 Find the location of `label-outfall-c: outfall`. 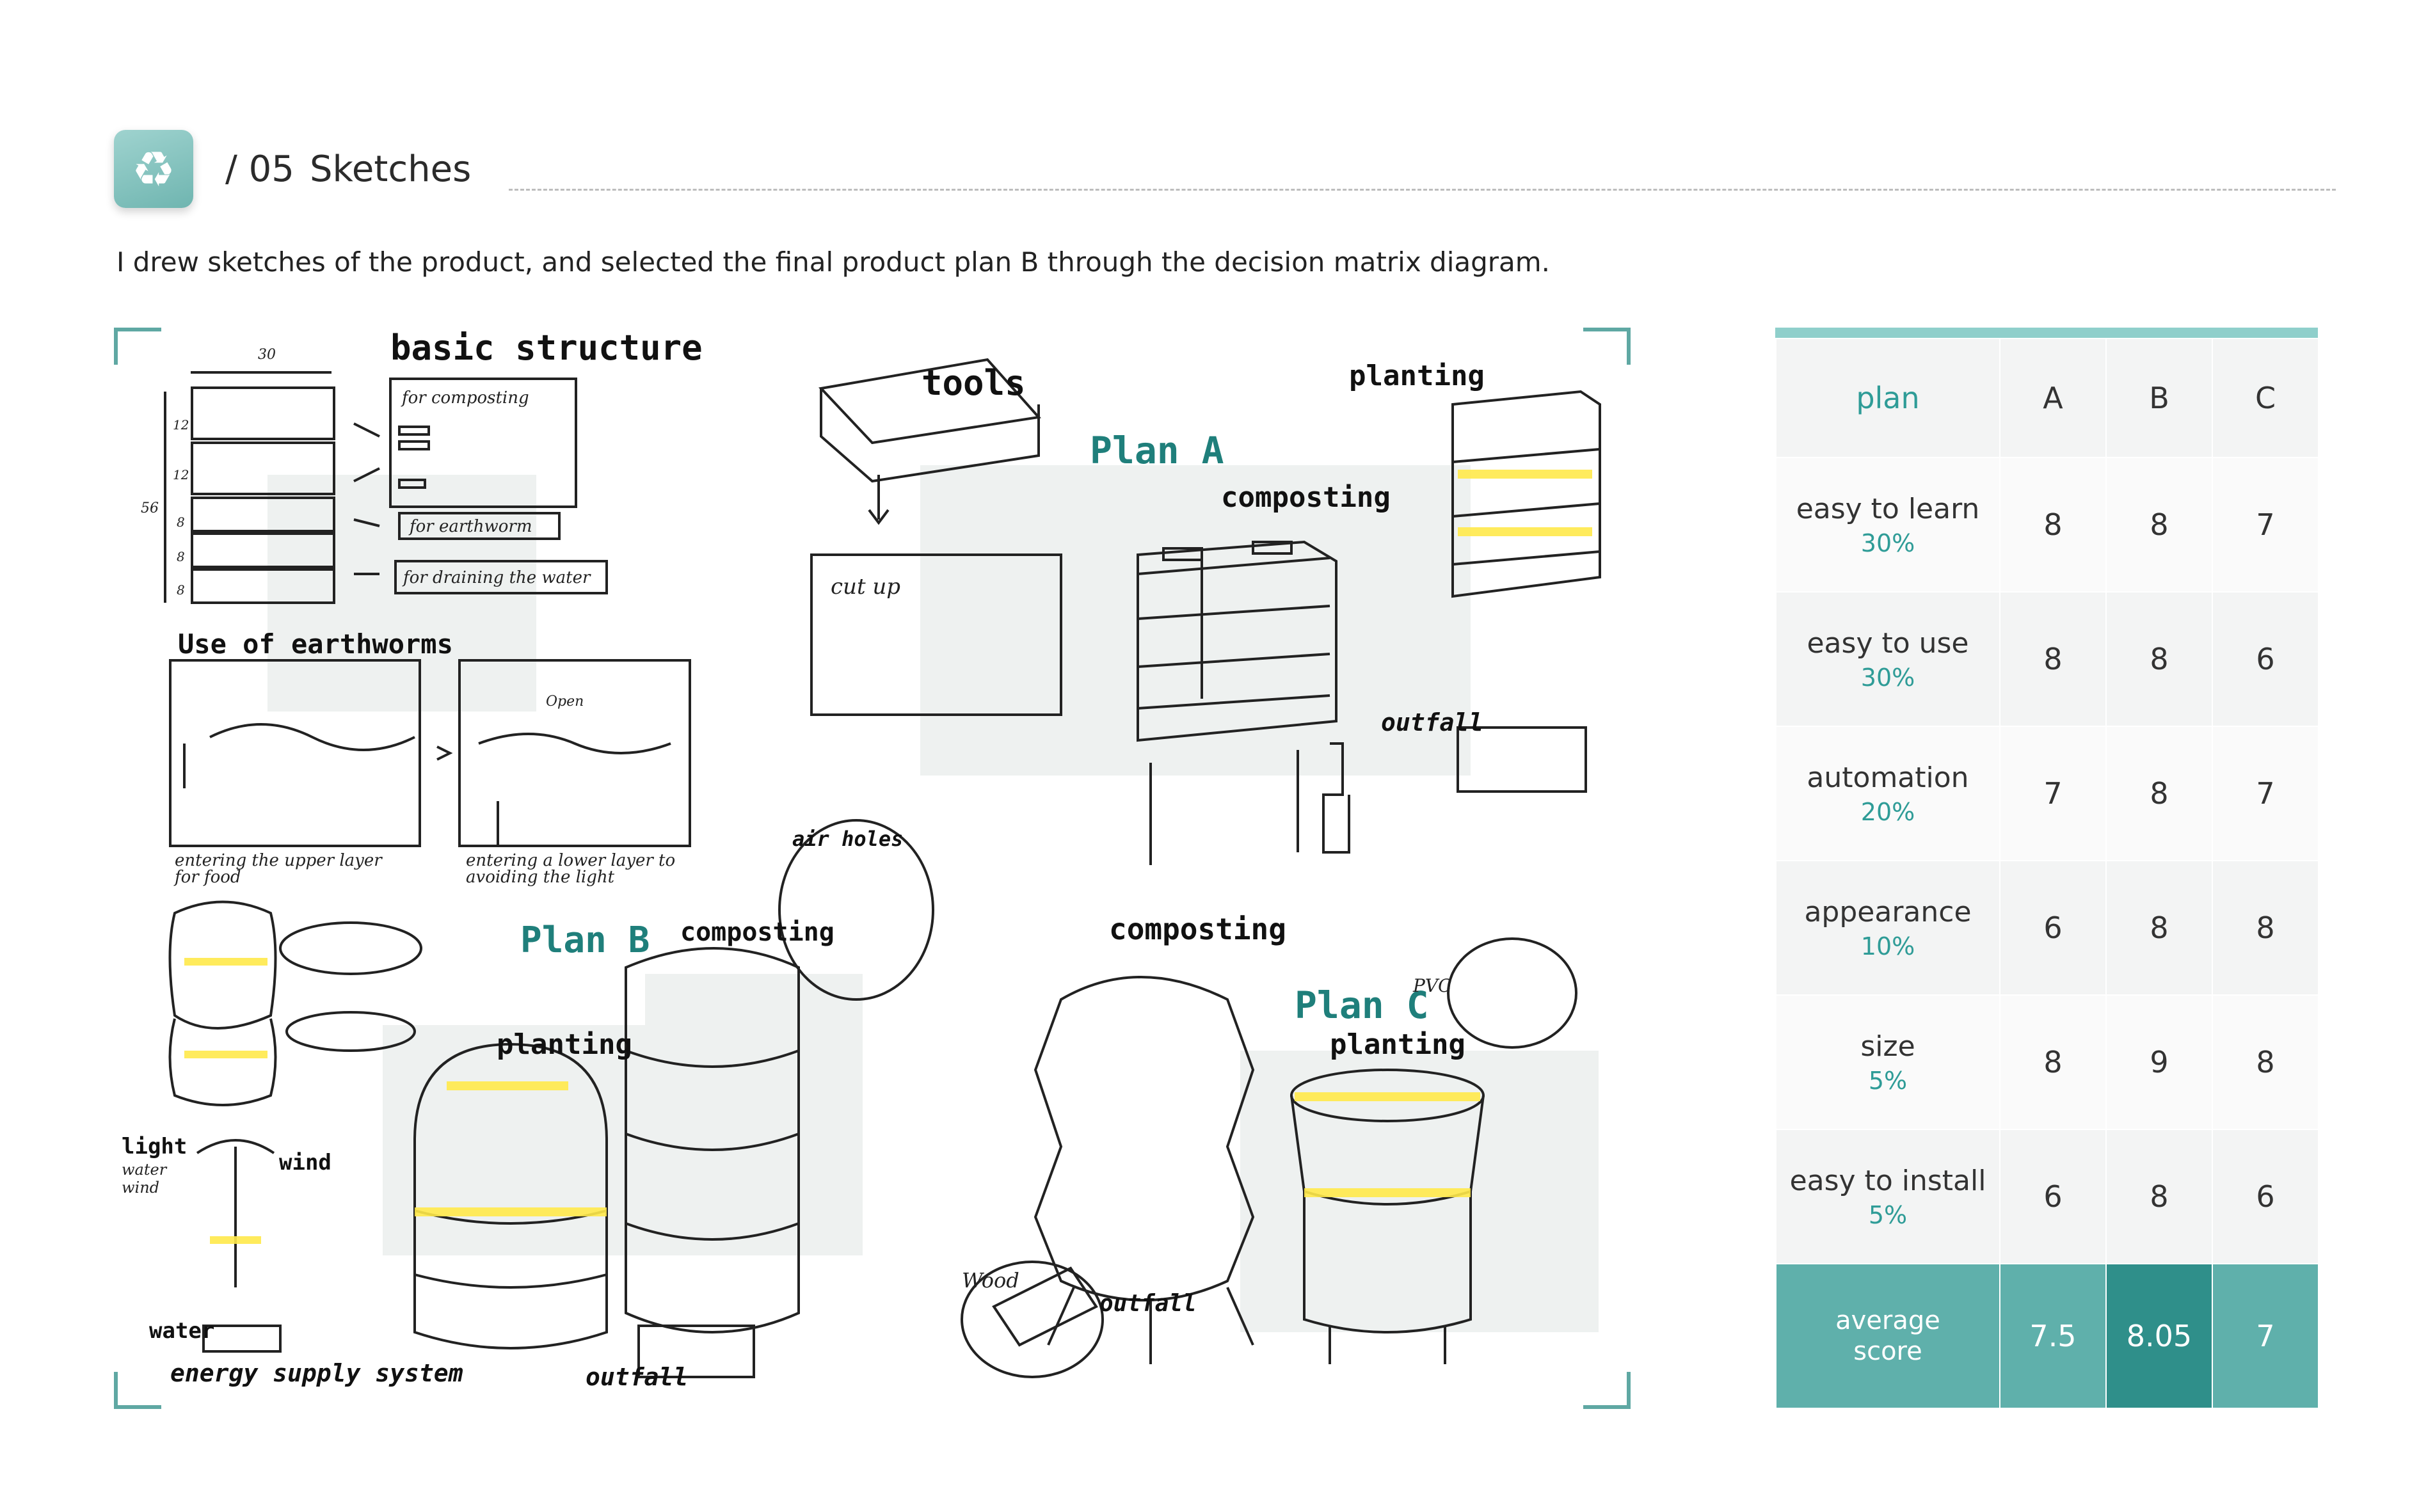

label-outfall-c: outfall is located at coordinates (1148, 1304).